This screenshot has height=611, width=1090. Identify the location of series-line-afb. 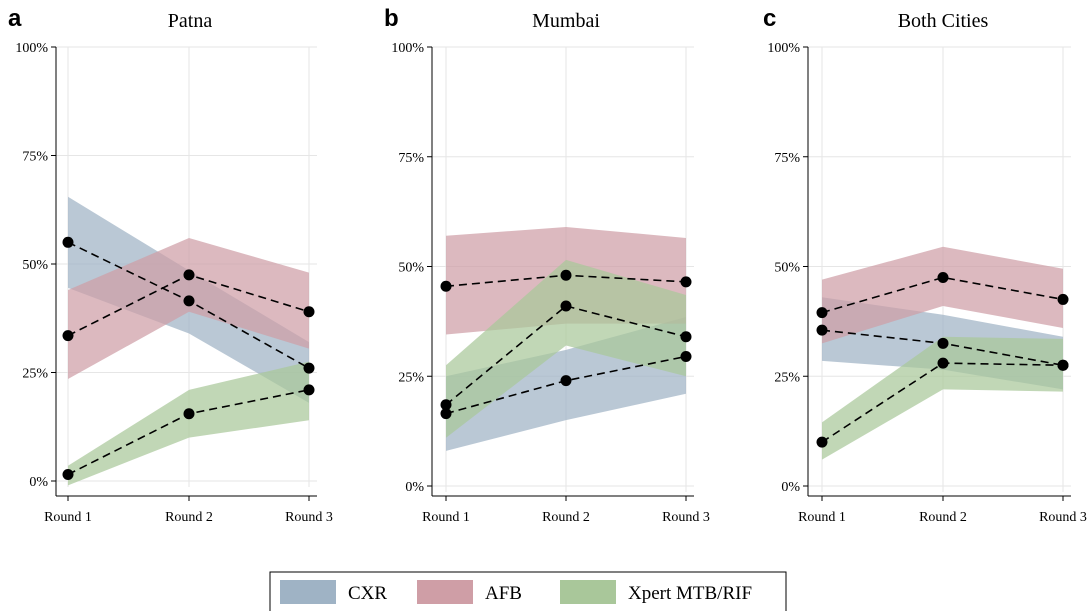
(942, 295).